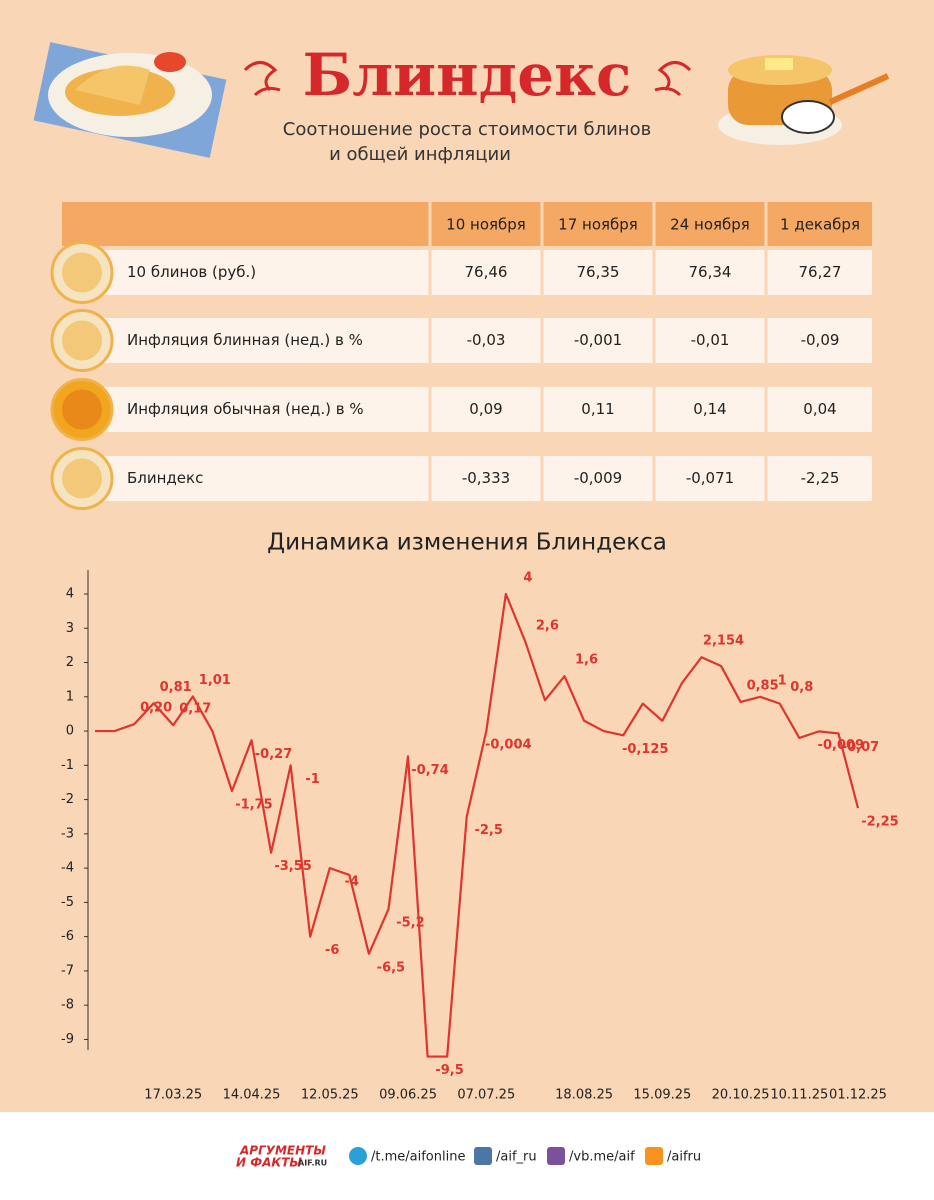 The image size is (934, 1200). What do you see at coordinates (67, 970) in the screenshot?
I see `y-tick-label: -7` at bounding box center [67, 970].